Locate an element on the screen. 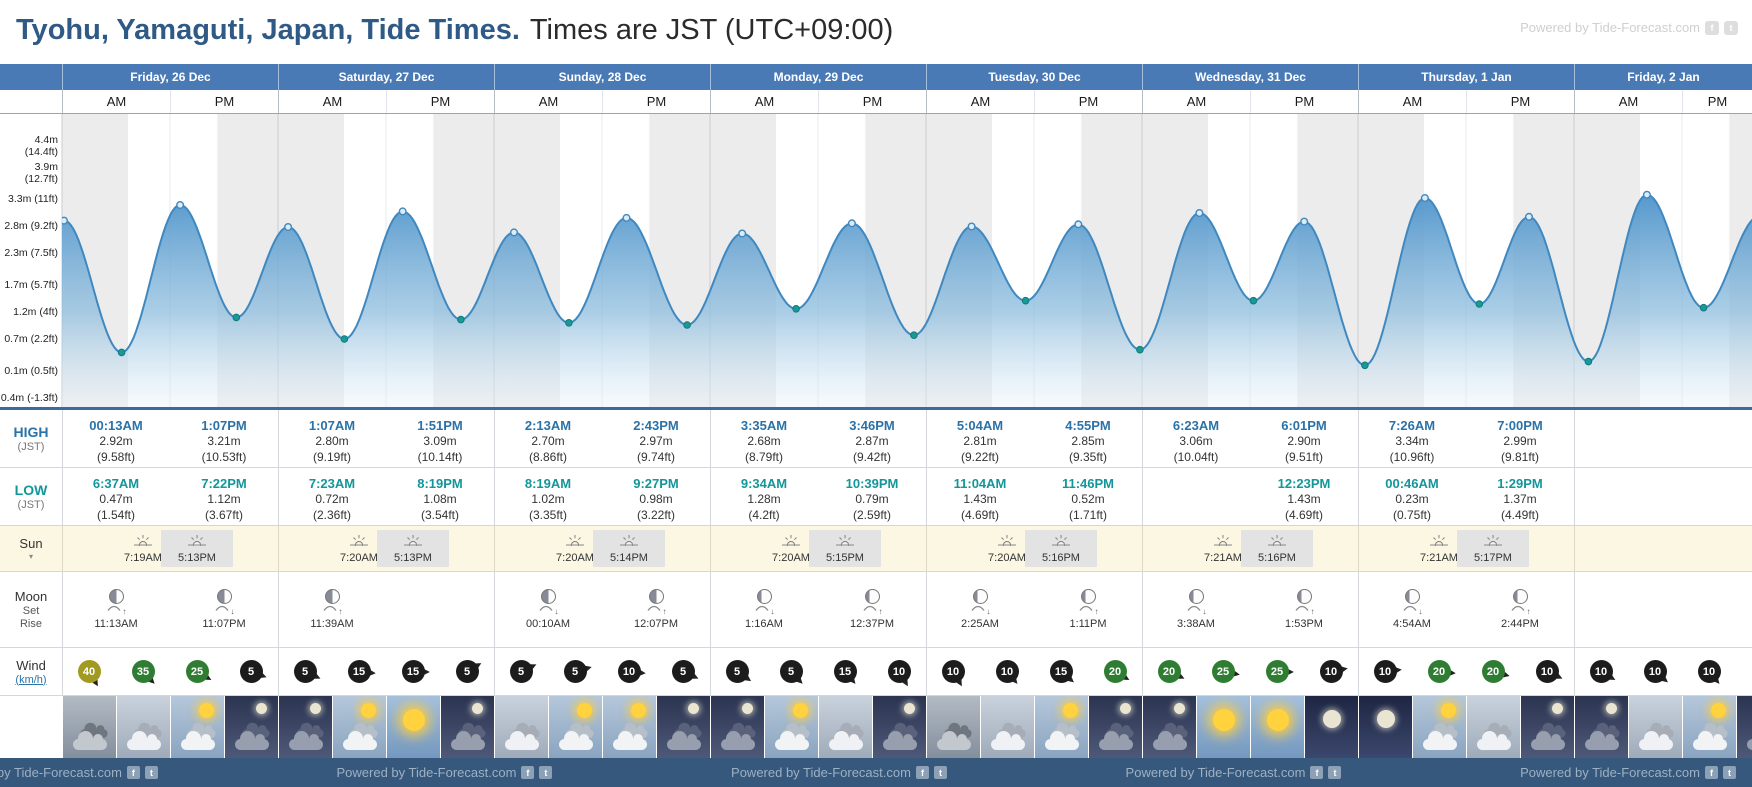  sunset-time: 5:17PM is located at coordinates (1493, 558).